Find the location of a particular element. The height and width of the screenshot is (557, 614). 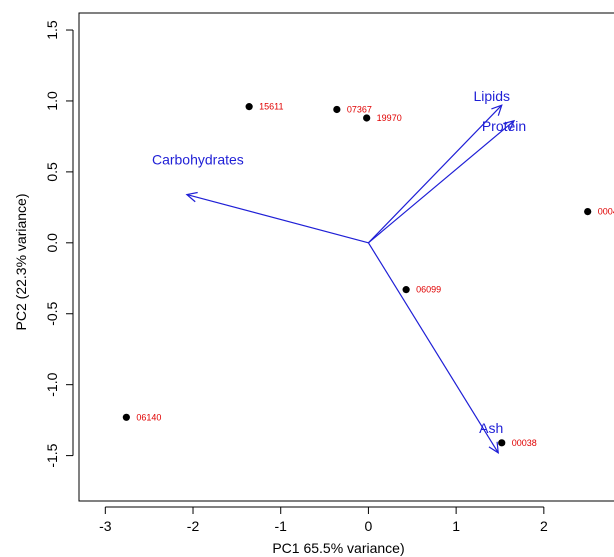

y-tick-label: -1.0 is located at coordinates (52, 384).